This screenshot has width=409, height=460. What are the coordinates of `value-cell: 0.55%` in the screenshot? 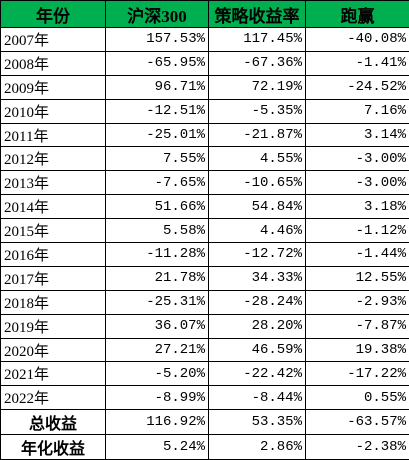 It's located at (357, 398).